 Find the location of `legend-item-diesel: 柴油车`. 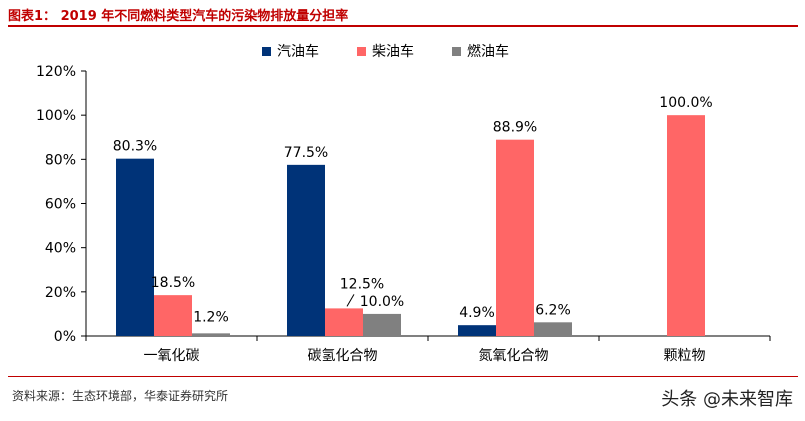

legend-item-diesel: 柴油车 is located at coordinates (385, 51).